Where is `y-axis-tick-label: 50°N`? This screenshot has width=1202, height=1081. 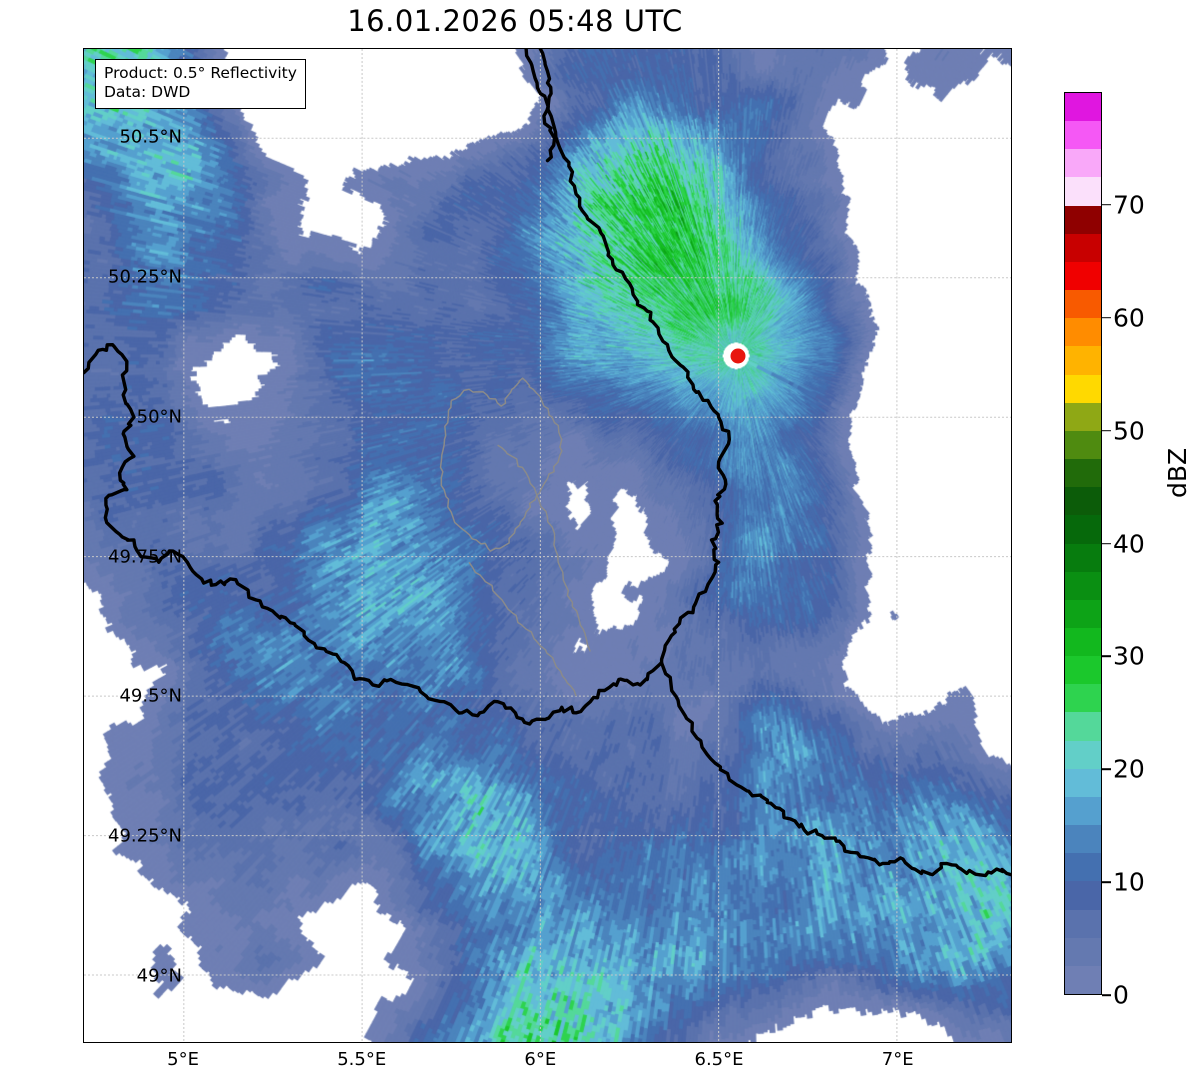
y-axis-tick-label: 50°N is located at coordinates (159, 417).